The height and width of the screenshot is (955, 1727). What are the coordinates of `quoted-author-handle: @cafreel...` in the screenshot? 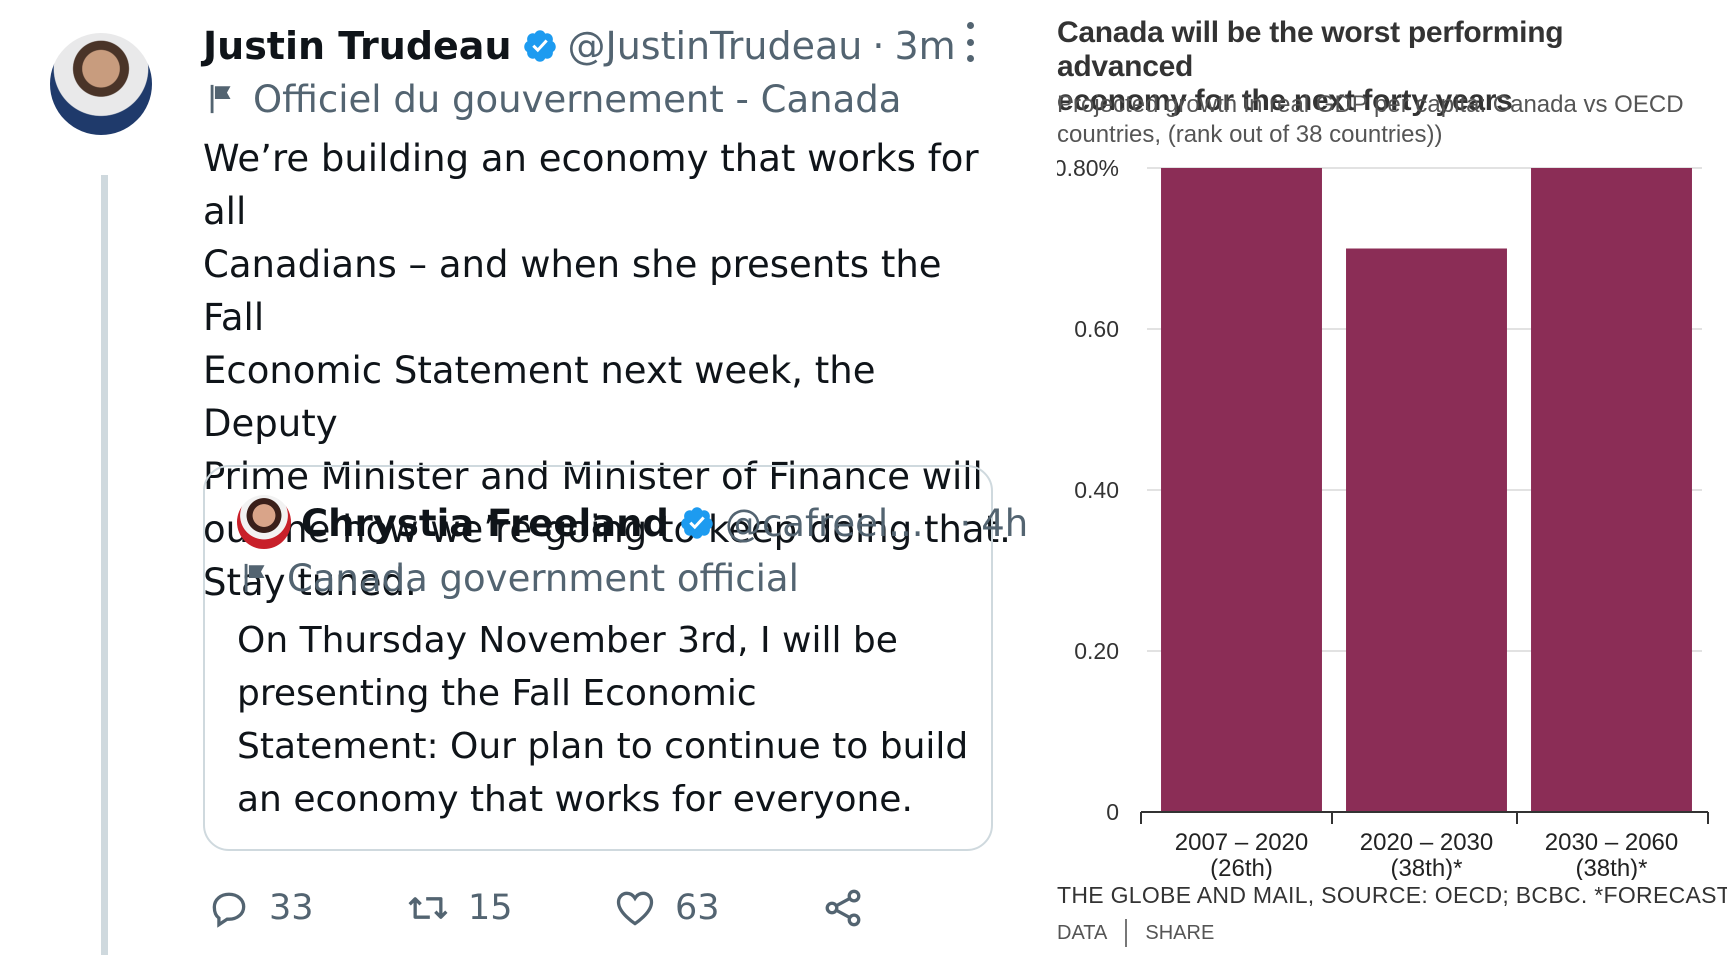 It's located at (824, 523).